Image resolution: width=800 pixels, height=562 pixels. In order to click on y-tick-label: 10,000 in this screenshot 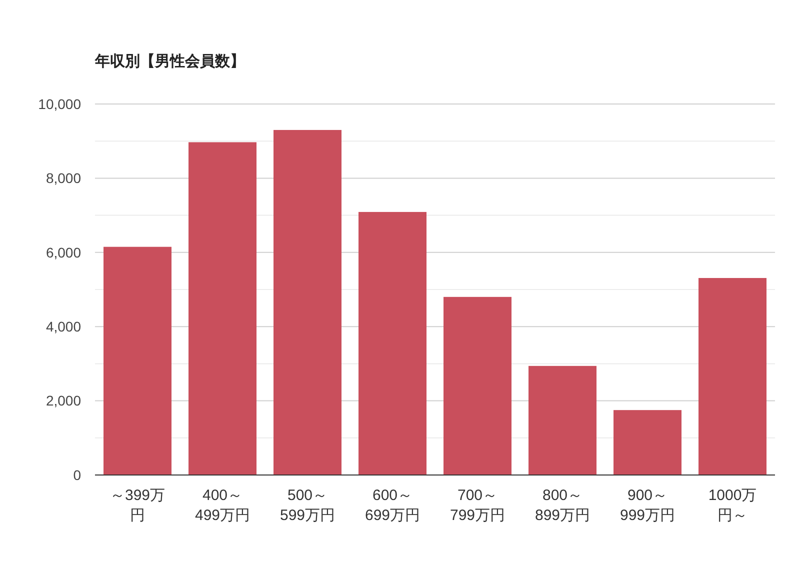, I will do `click(60, 104)`.